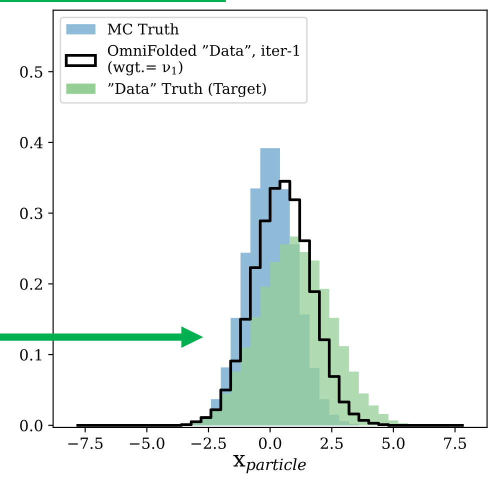  Describe the element at coordinates (331, 443) in the screenshot. I see `x-tick-label: 2.5` at that location.